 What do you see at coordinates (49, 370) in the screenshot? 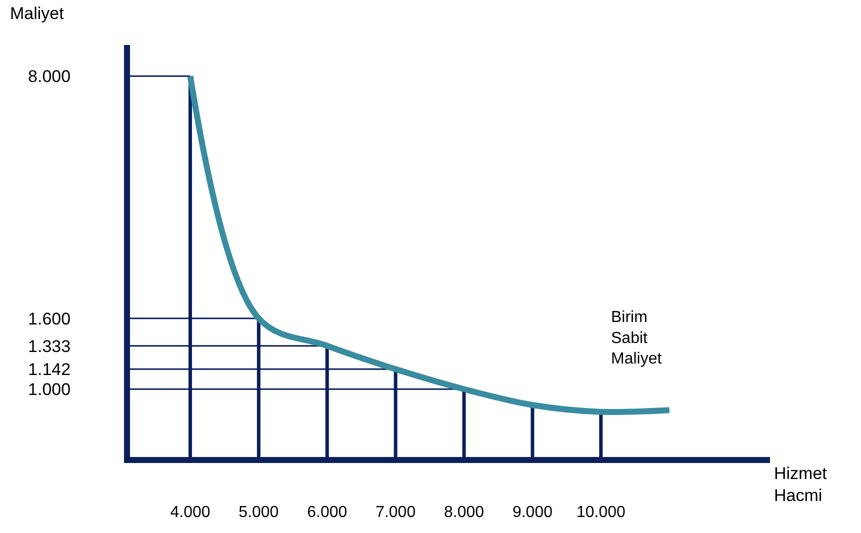
I see `y-tick-label: 1.142` at bounding box center [49, 370].